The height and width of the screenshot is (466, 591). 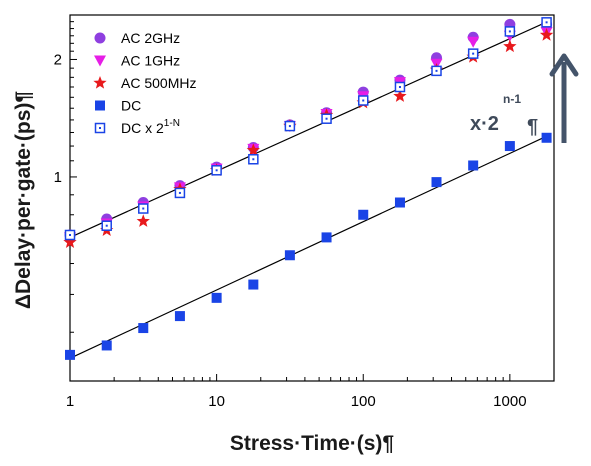 I want to click on x-tick-label: 1, so click(x=70, y=401).